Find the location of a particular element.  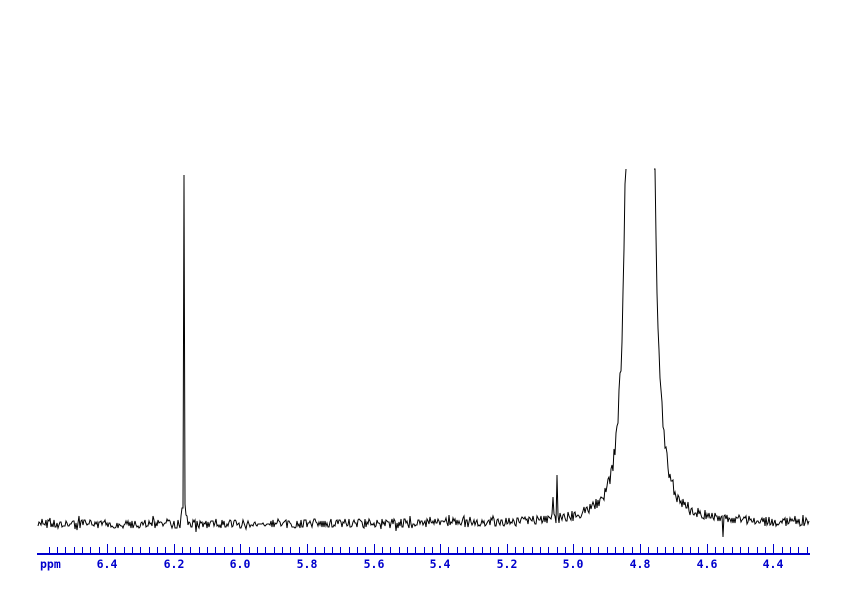

ppm-axis is located at coordinates (423, 549).